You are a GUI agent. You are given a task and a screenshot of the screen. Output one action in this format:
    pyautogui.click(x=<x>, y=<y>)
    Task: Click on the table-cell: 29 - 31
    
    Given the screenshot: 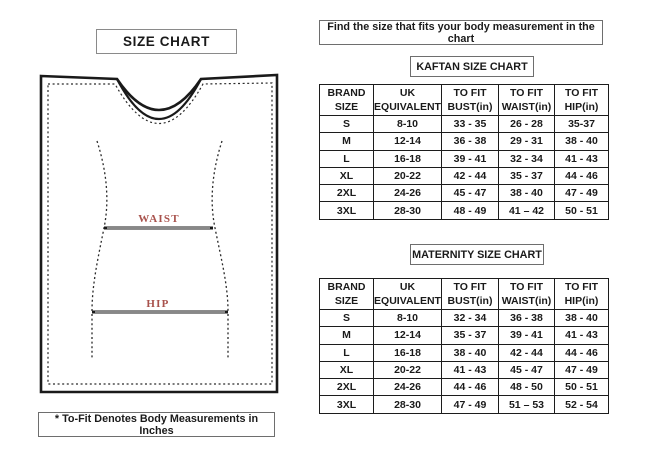 What is the action you would take?
    pyautogui.click(x=526, y=141)
    